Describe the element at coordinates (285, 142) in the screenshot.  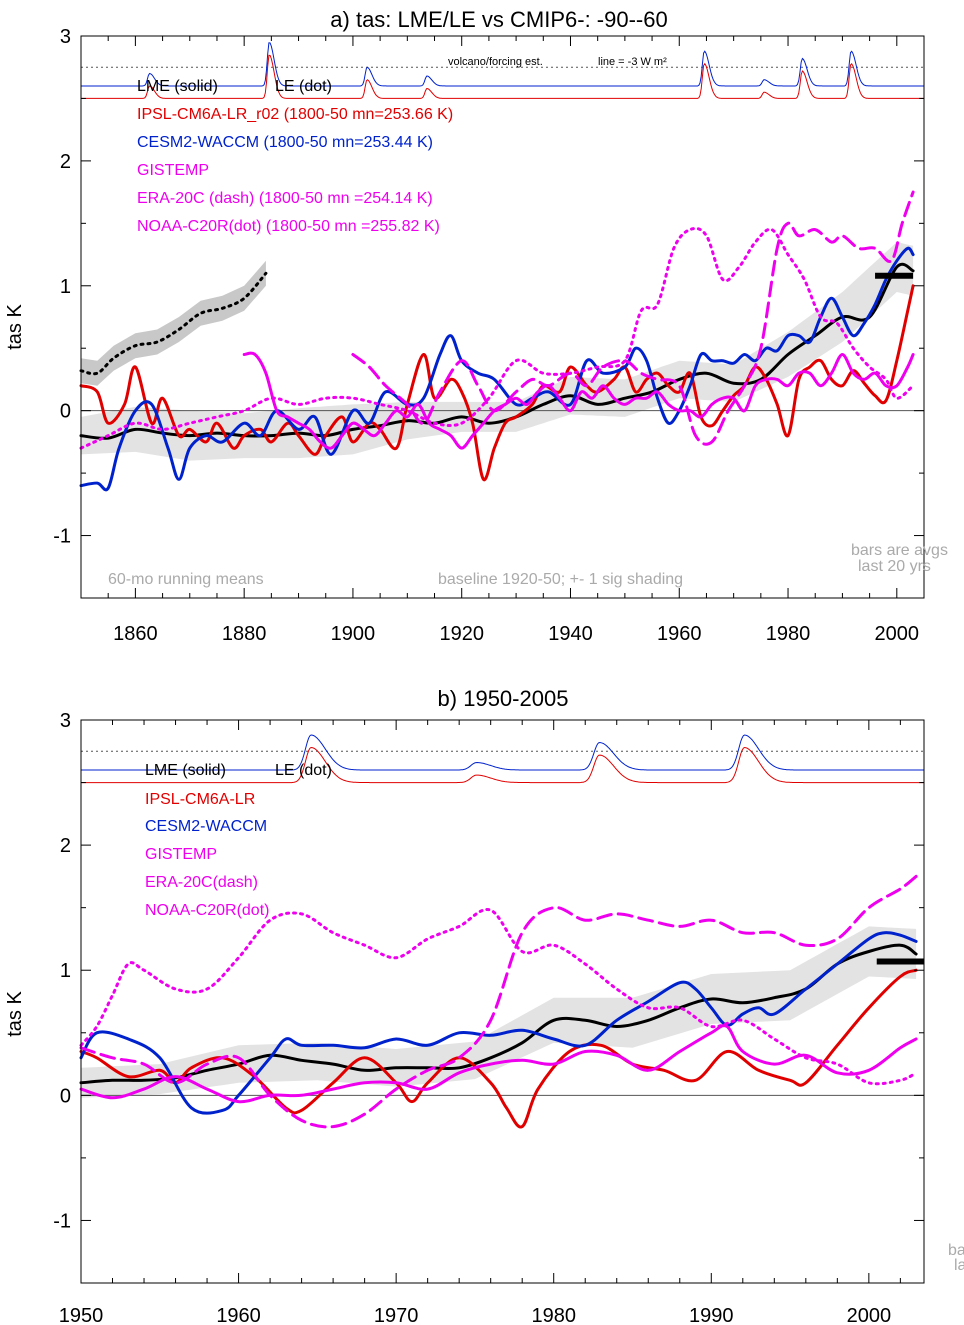
I see `legend-a-cesm: CESM2-WACCM (1800-50 mn=253.44 K)` at that location.